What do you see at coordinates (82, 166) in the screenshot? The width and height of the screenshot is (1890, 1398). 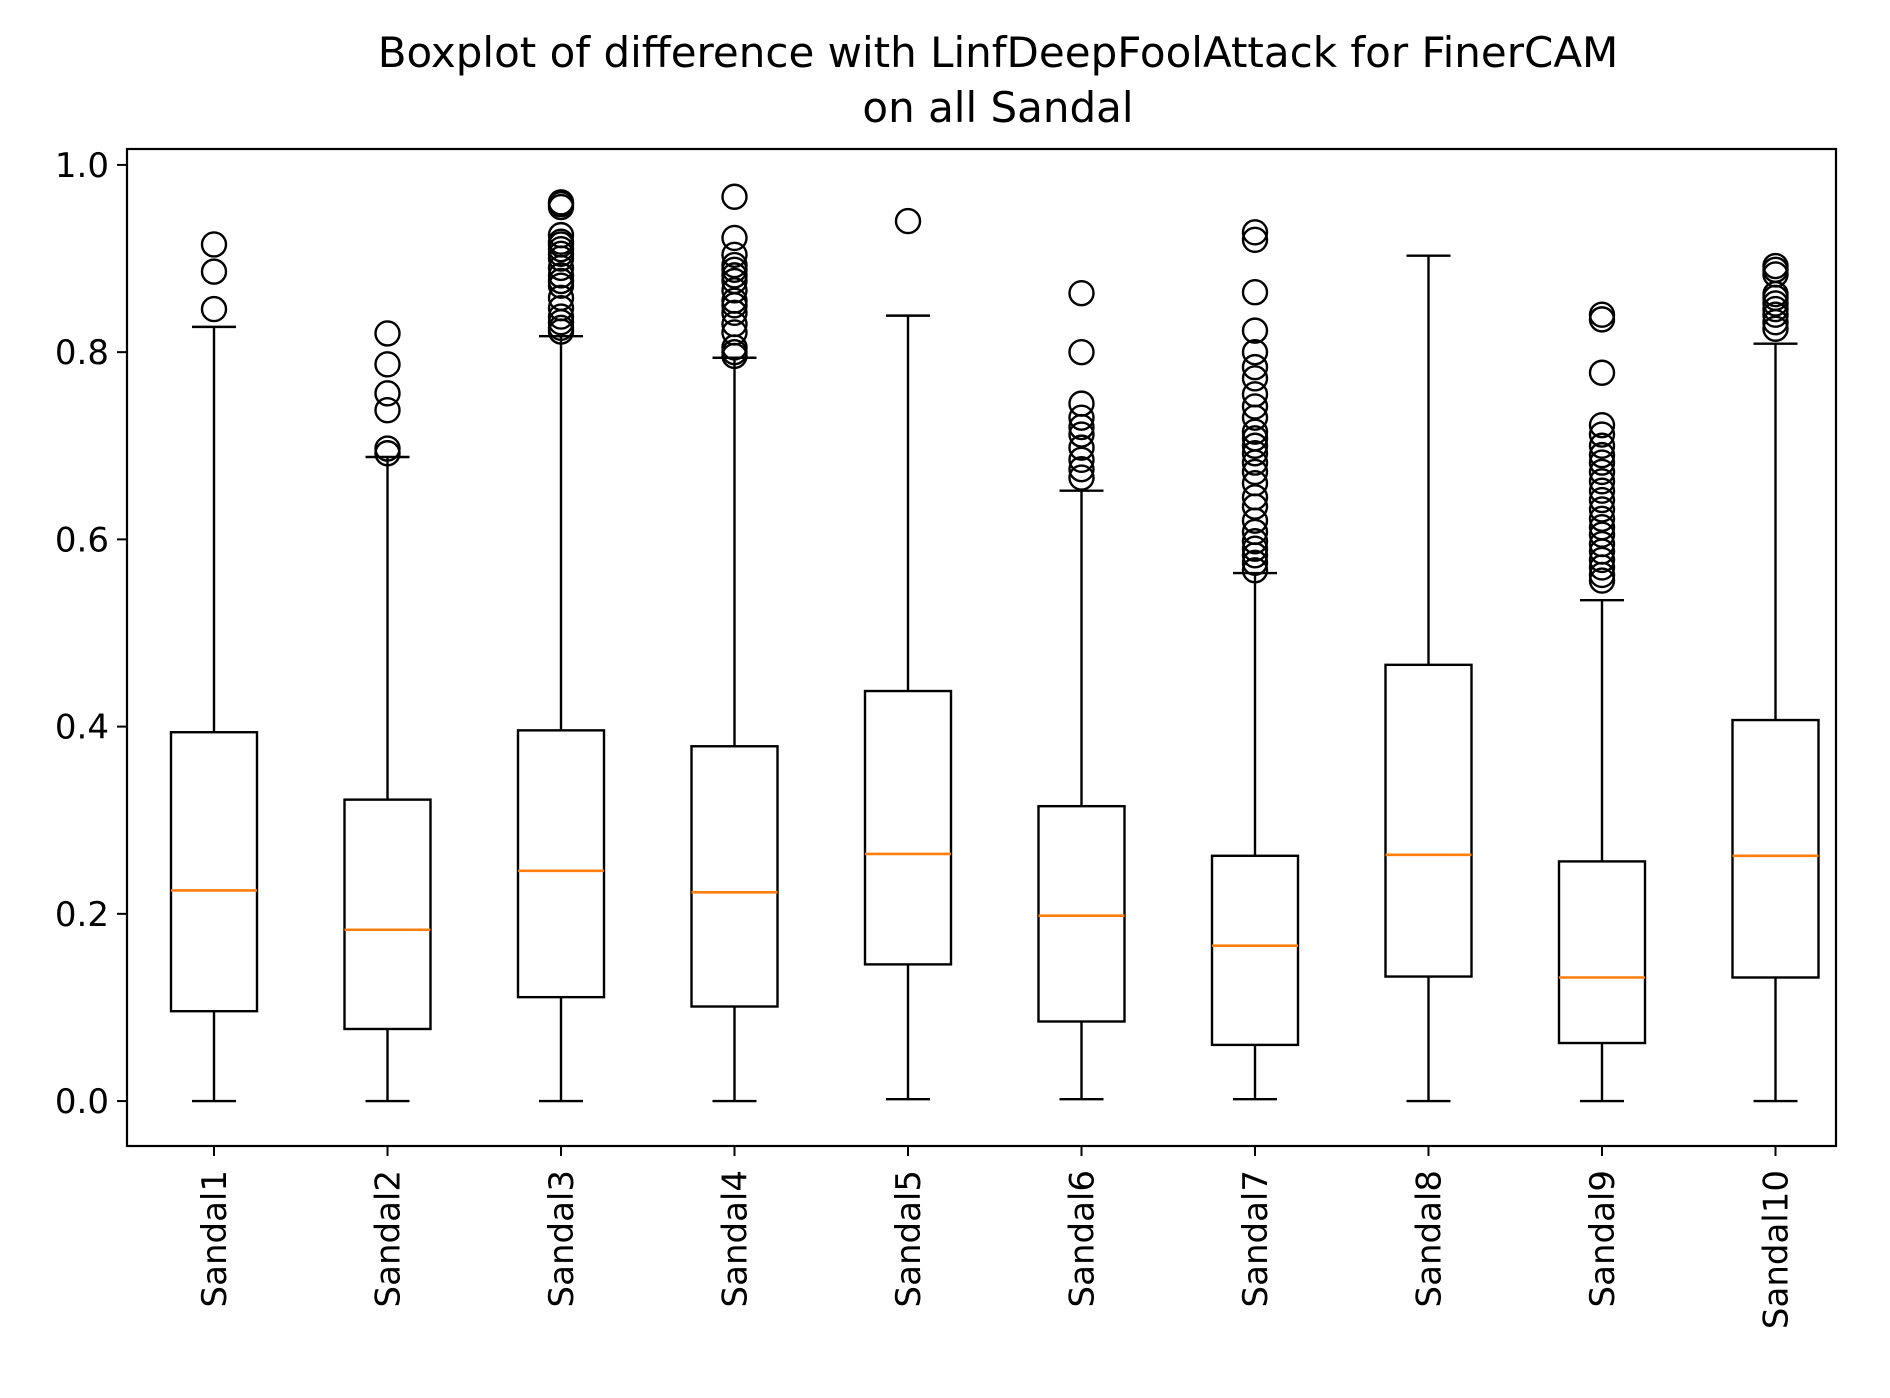 I see `y-tick-label: 1.0` at bounding box center [82, 166].